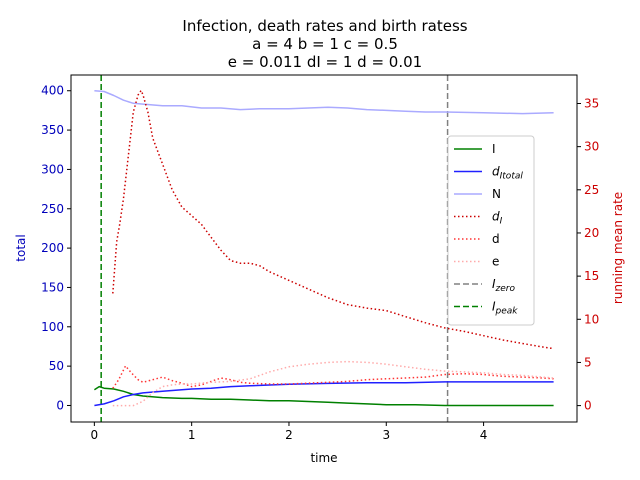 The height and width of the screenshot is (480, 640). Describe the element at coordinates (591, 319) in the screenshot. I see `y-right-tick-label: 10` at that location.